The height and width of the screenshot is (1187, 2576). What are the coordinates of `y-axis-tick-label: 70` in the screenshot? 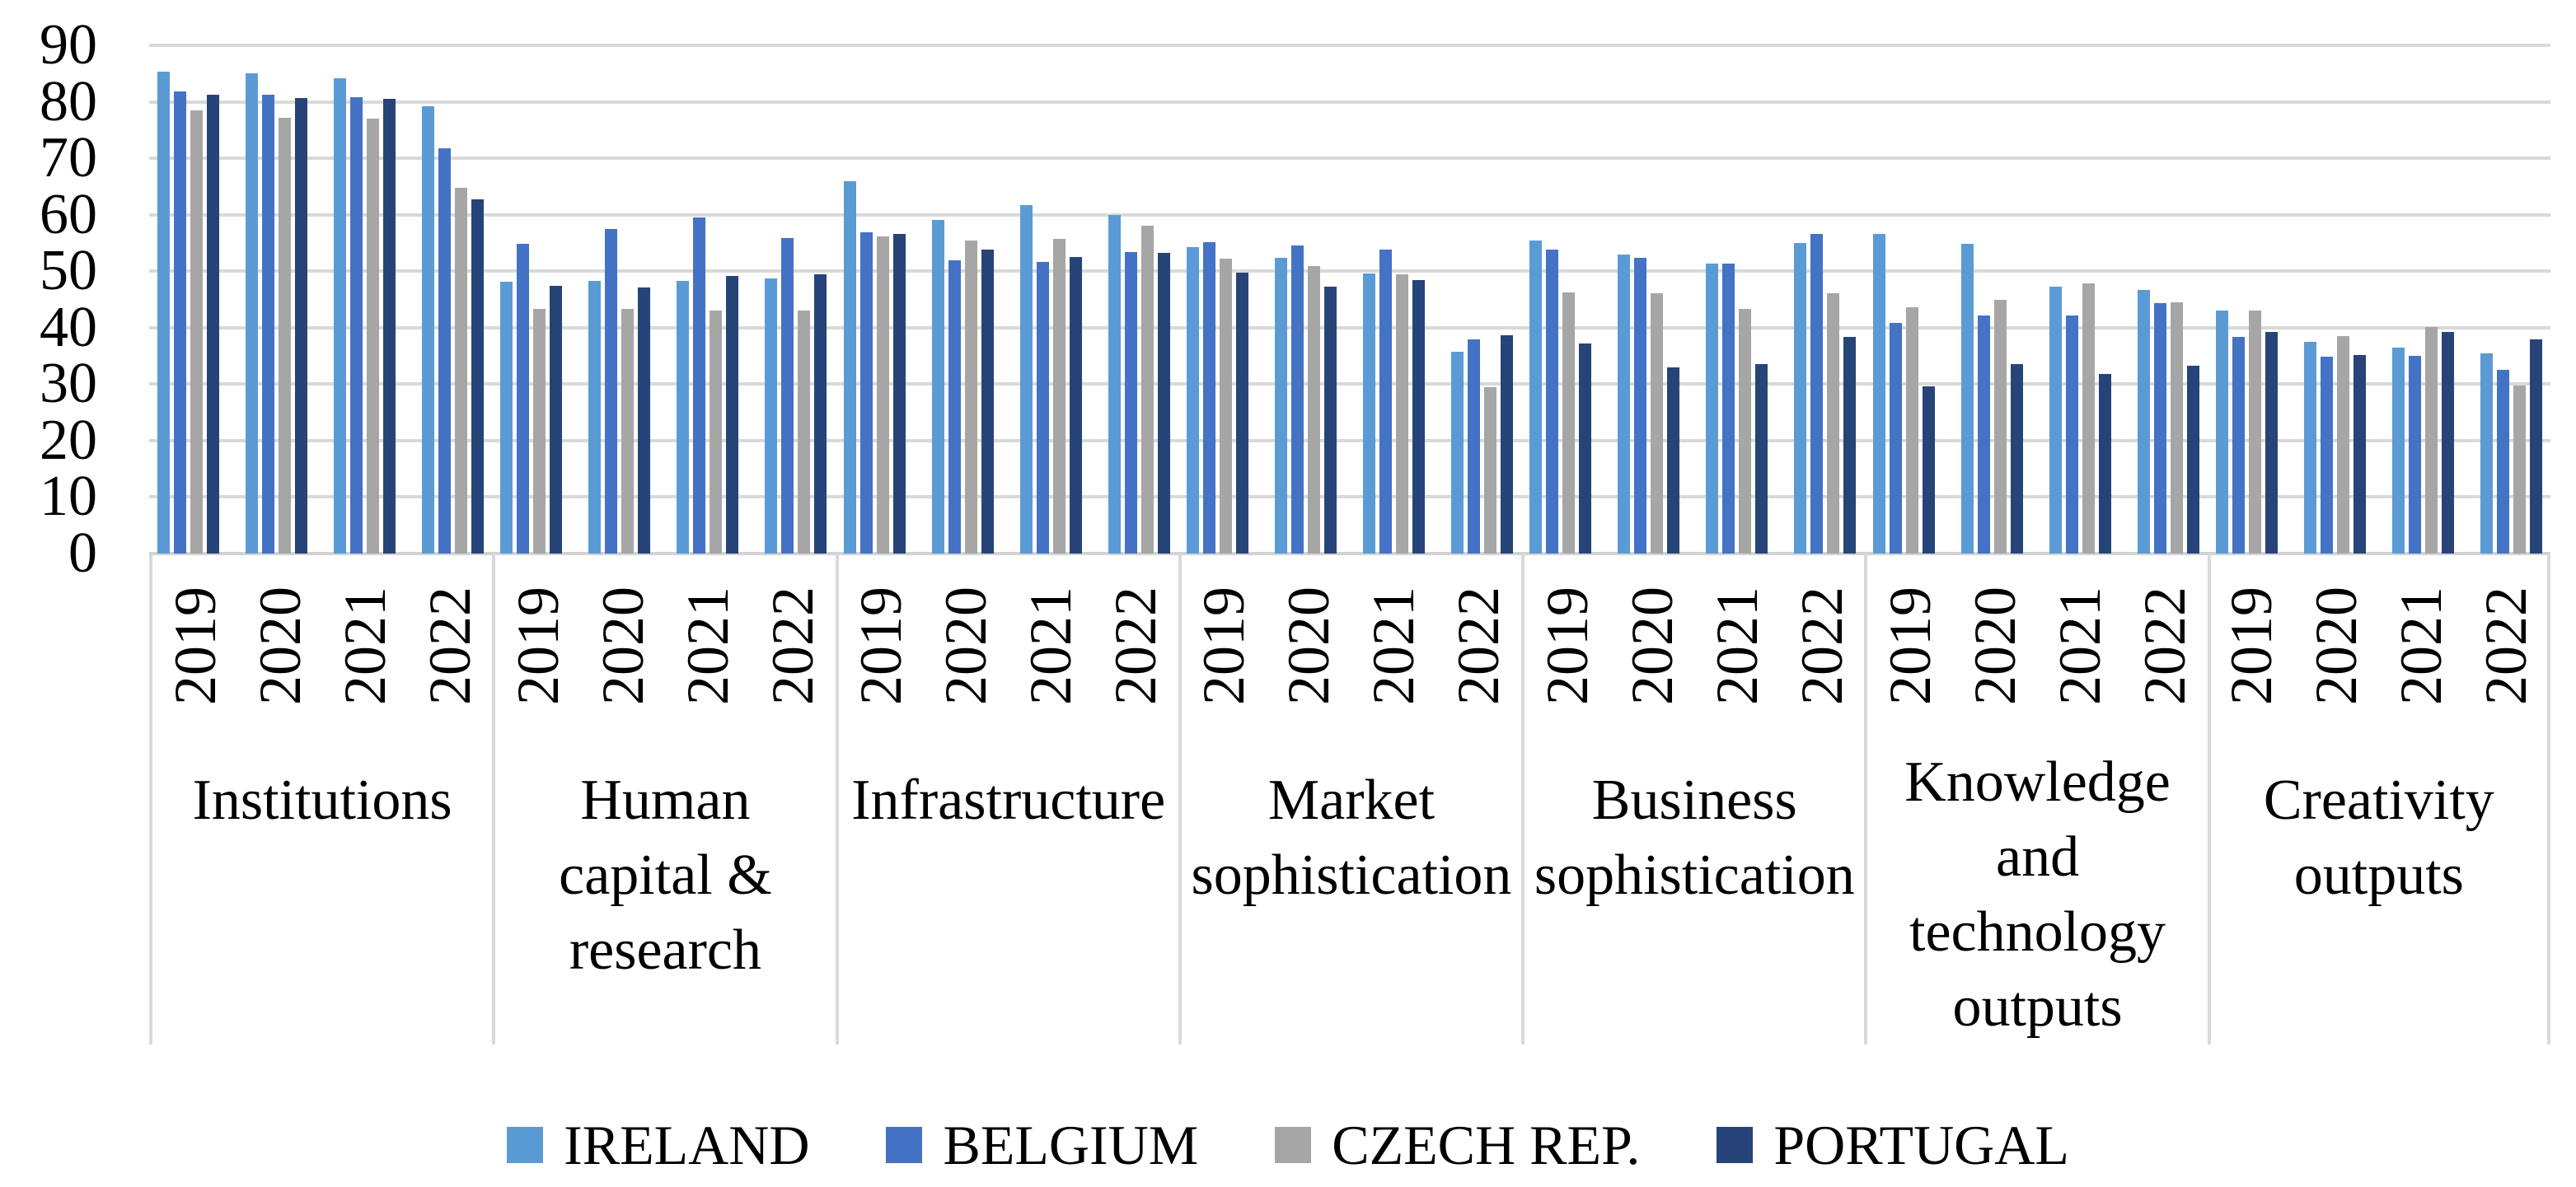 It's located at (68, 158).